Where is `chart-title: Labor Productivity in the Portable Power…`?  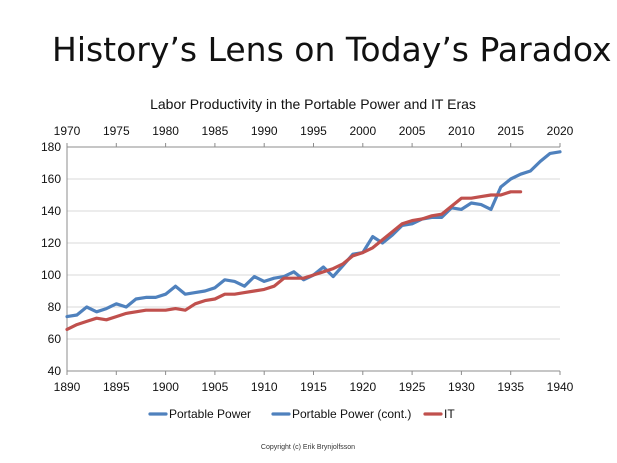
chart-title: Labor Productivity in the Portable Power… is located at coordinates (313, 104).